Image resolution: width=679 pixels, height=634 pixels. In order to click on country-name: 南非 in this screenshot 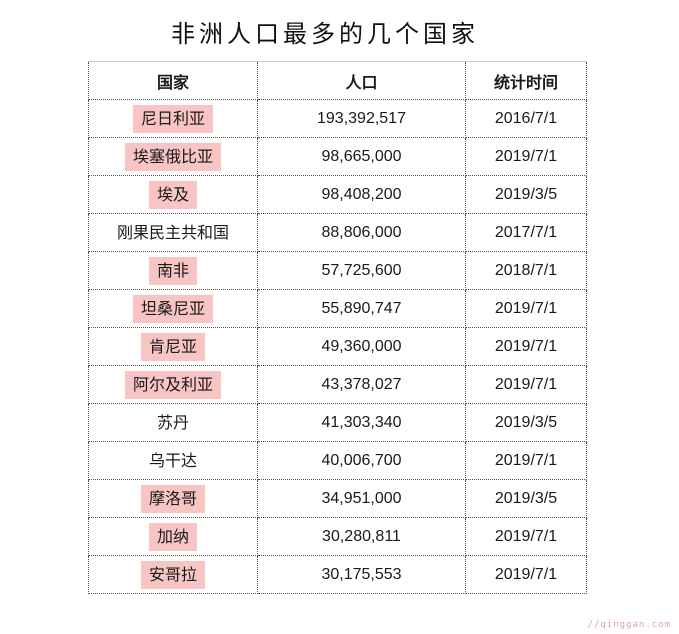, I will do `click(172, 270)`.